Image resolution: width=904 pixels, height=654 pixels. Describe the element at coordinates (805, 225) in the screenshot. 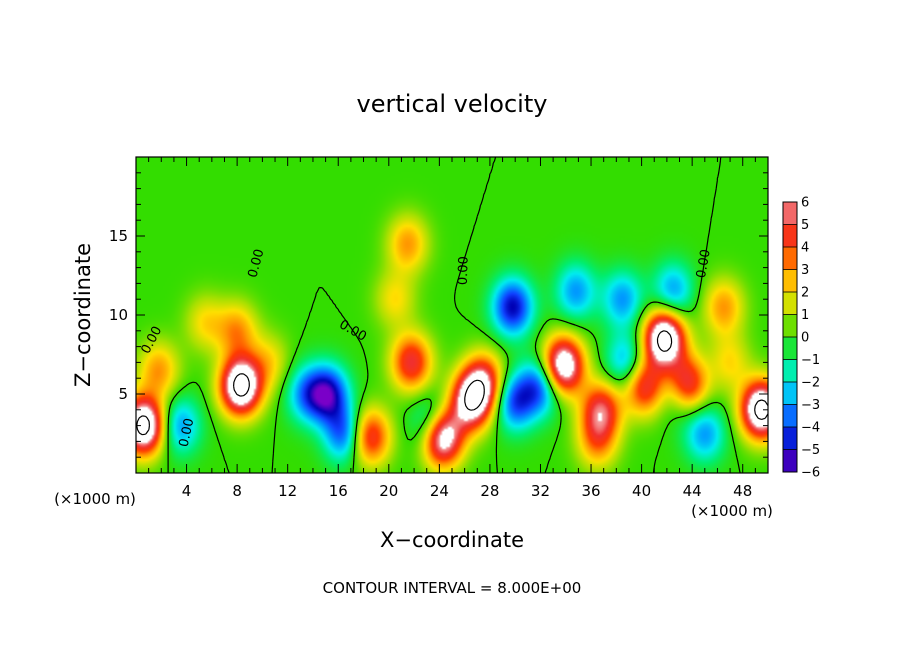

I see `colorbar-label: 5` at that location.